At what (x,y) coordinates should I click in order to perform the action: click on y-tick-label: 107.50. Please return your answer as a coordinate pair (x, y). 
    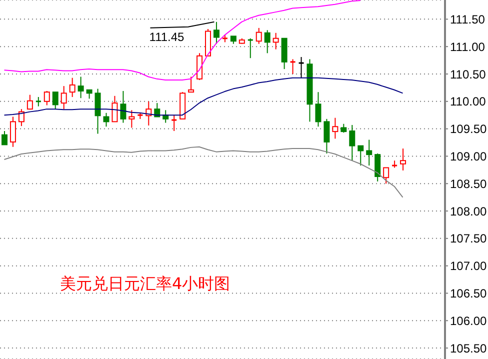
    Looking at the image, I should click on (469, 239).